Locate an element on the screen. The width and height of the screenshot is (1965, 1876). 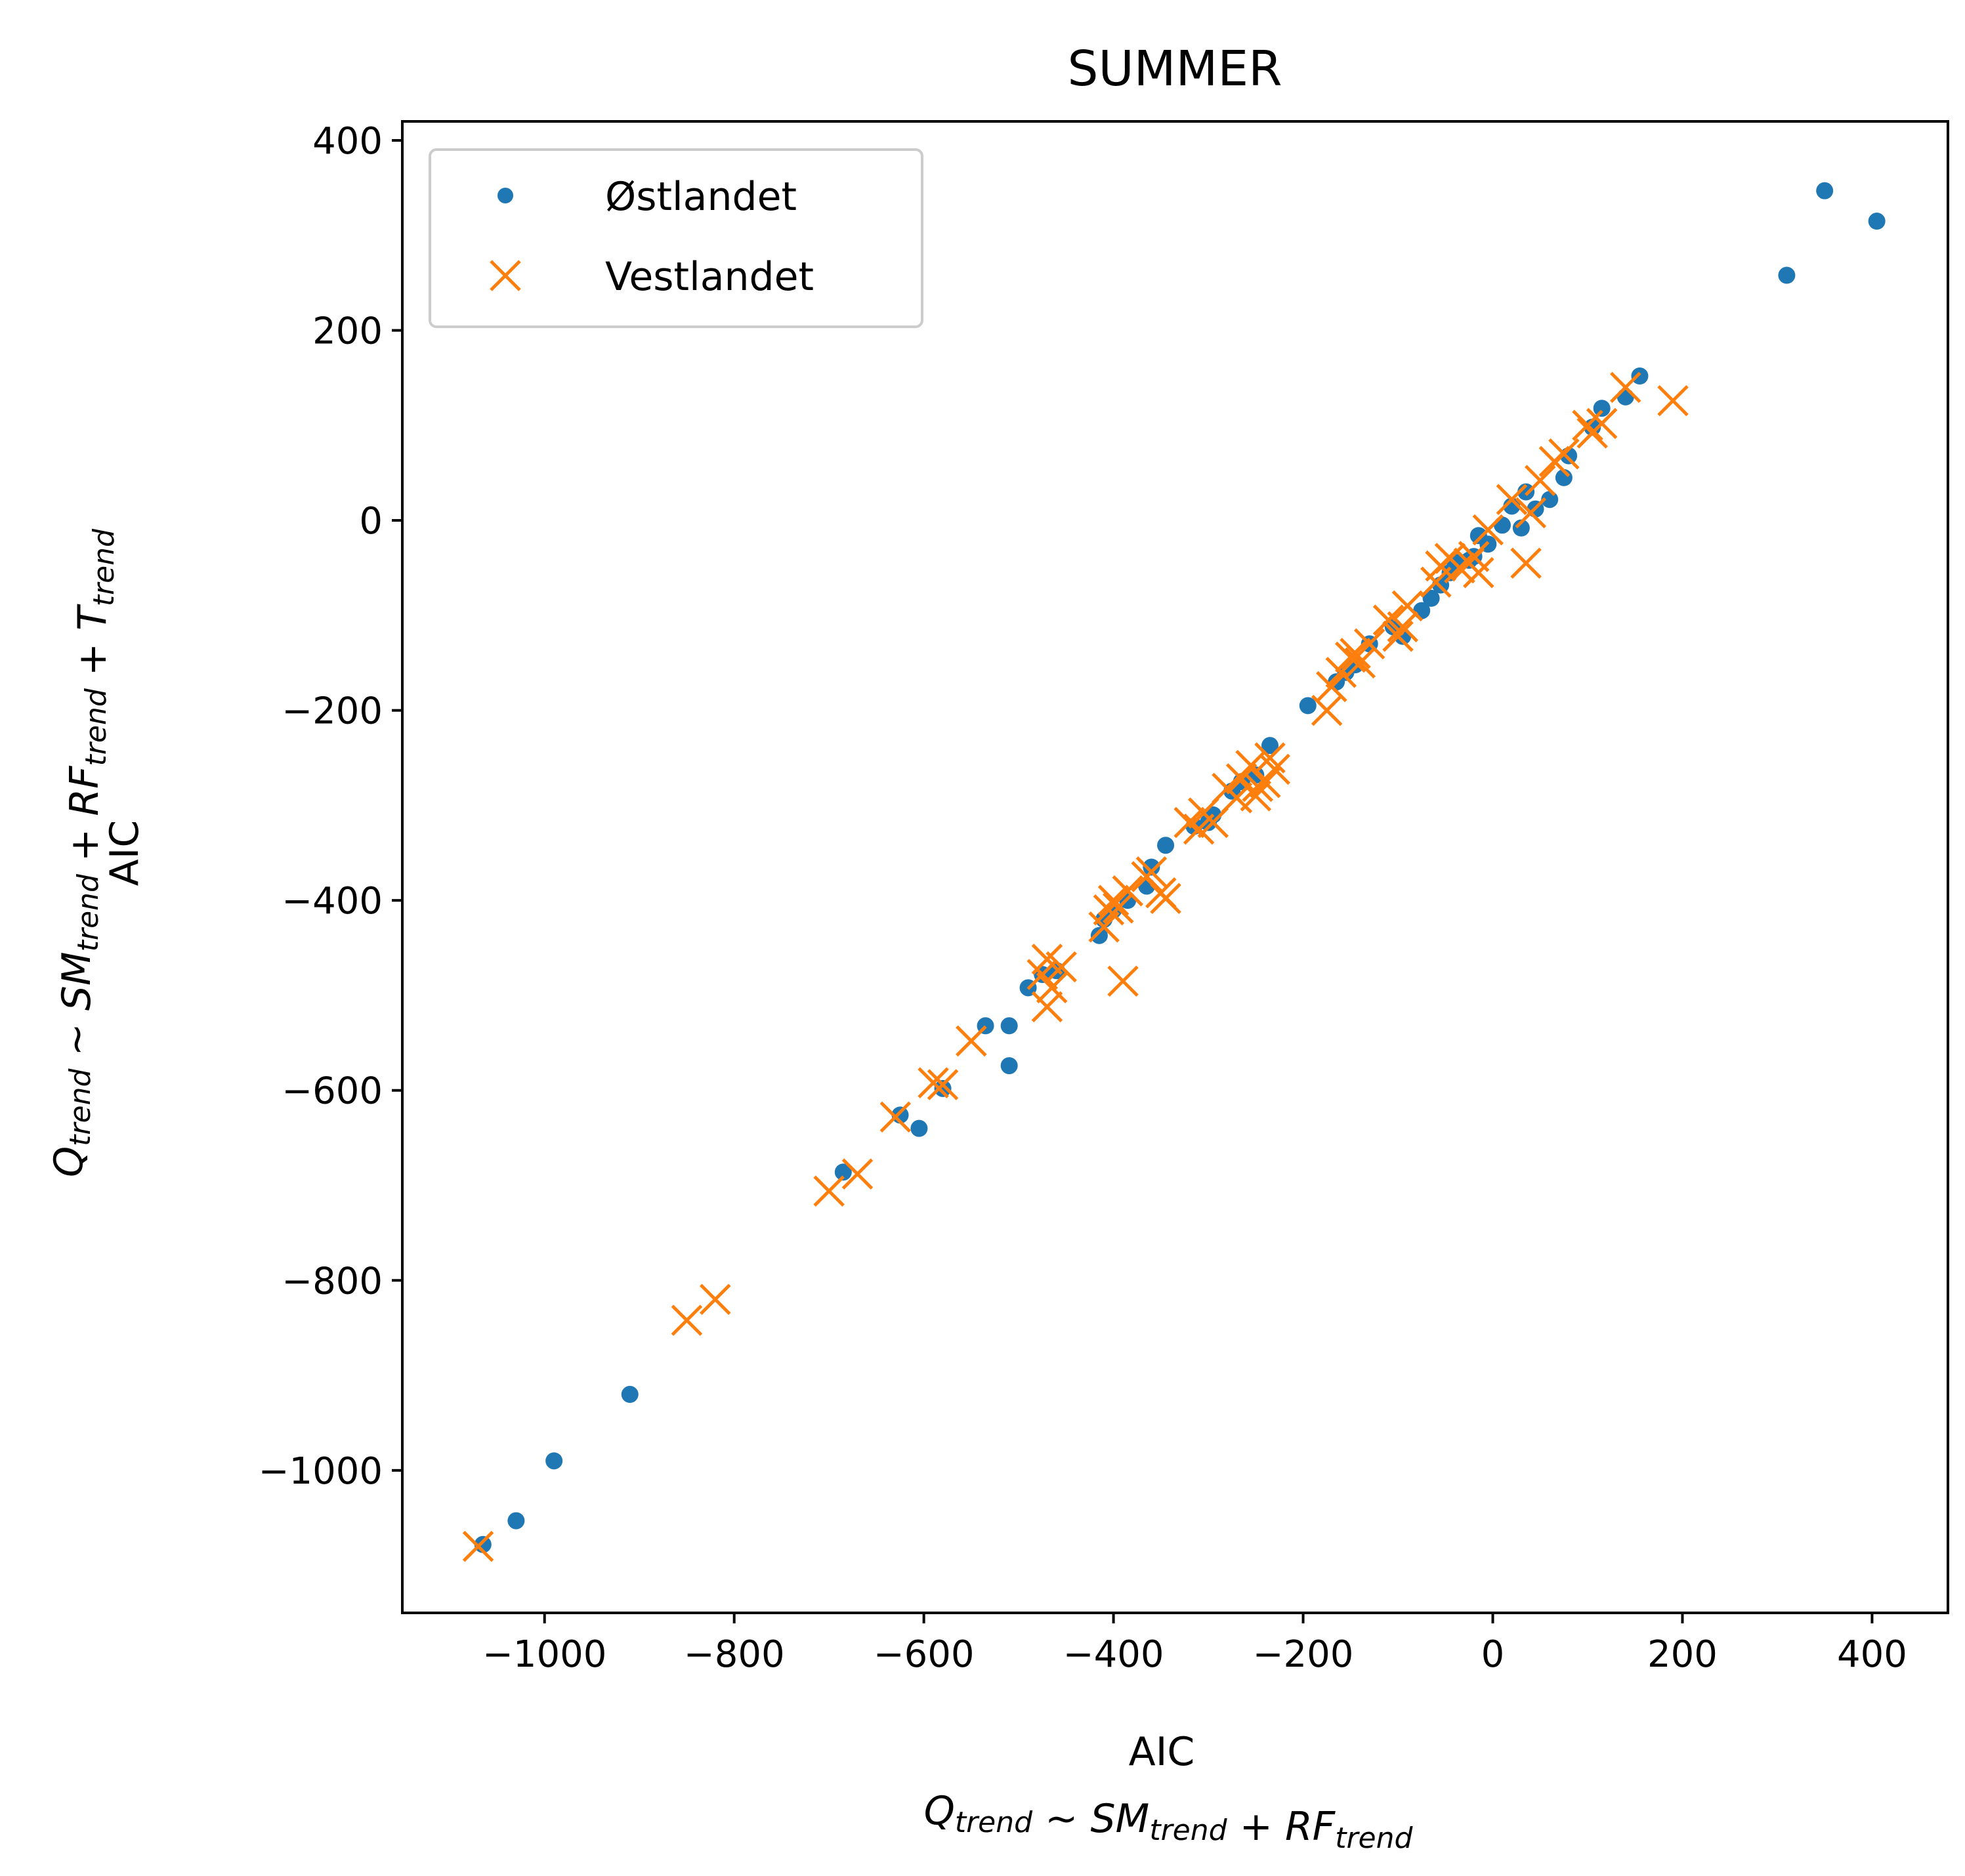
y-tick-label: 200 is located at coordinates (347, 332).